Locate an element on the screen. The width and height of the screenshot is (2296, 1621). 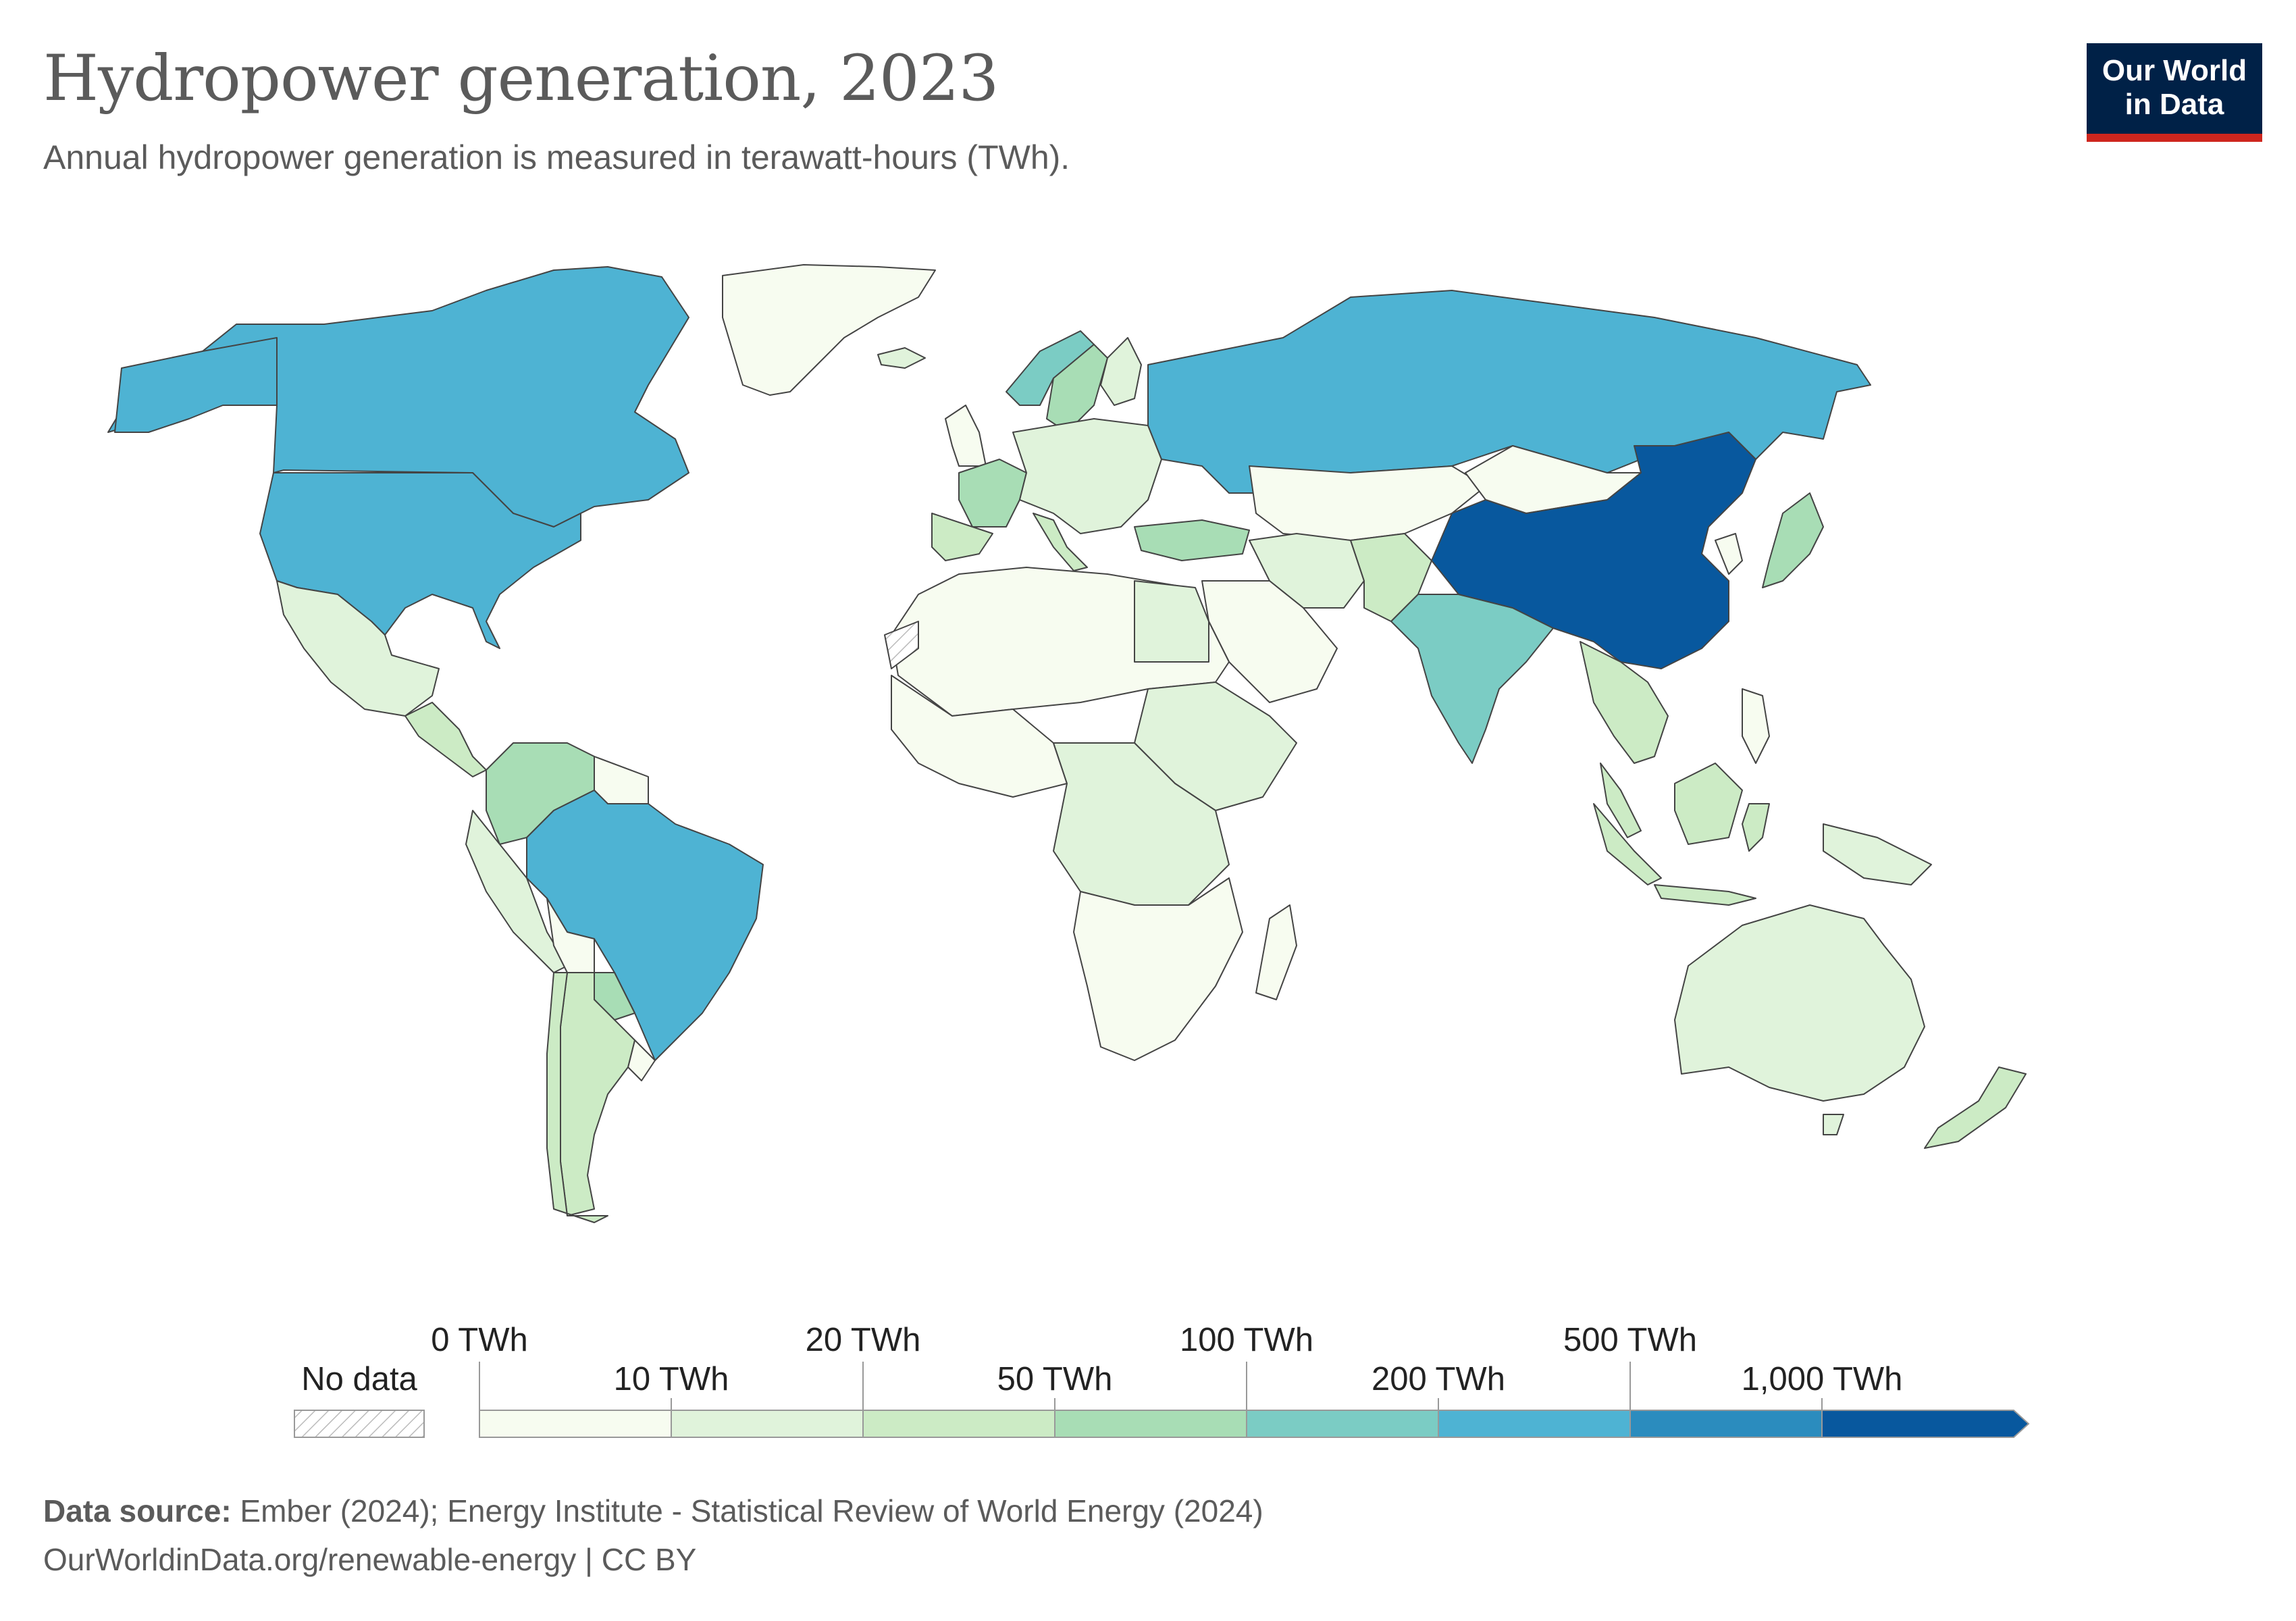
legend-label-upper: 20 TWh is located at coordinates (863, 1340).